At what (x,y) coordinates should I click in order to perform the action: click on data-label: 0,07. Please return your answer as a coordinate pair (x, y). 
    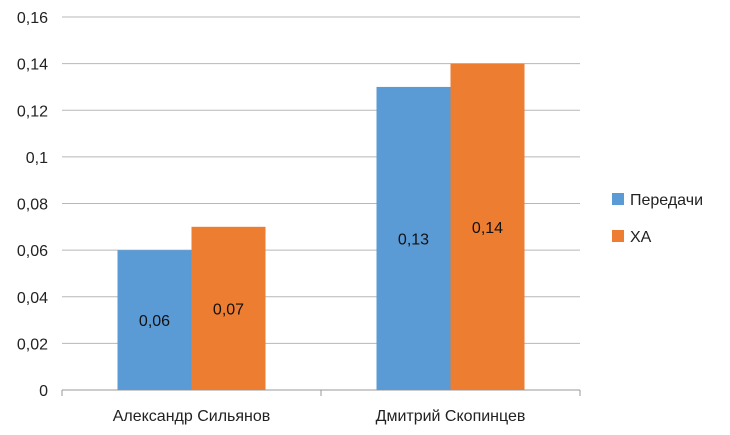
    Looking at the image, I should click on (228, 309).